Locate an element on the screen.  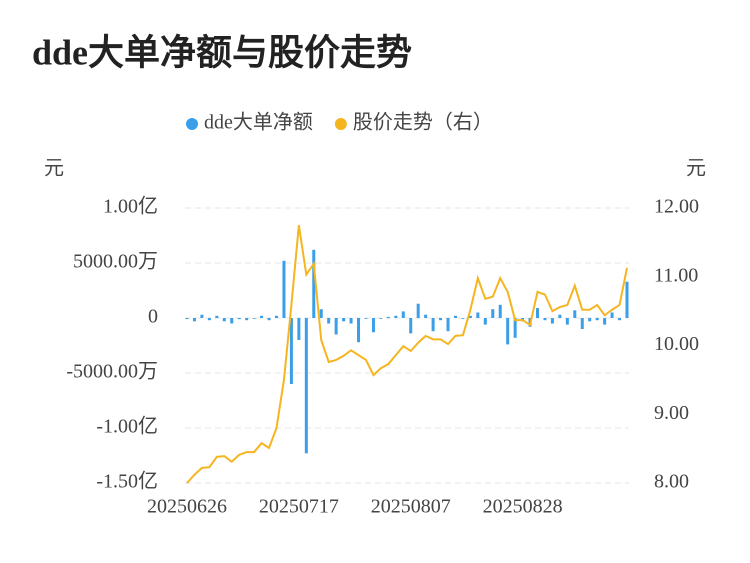
legend-label: 股价走势（右） is located at coordinates (423, 122).